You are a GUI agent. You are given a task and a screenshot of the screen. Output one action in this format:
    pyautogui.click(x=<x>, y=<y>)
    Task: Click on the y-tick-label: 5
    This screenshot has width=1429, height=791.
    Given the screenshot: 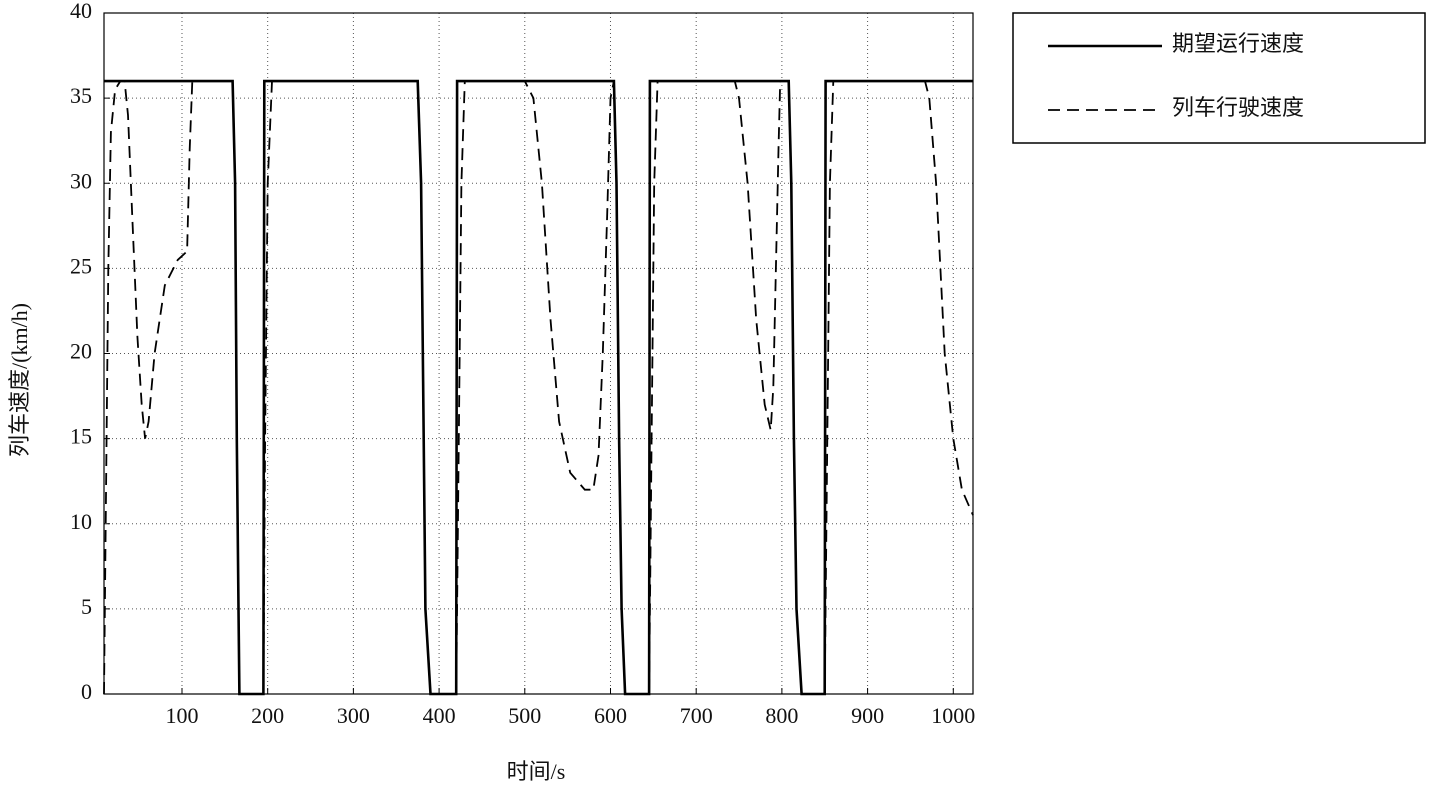 What is the action you would take?
    pyautogui.click(x=86, y=606)
    